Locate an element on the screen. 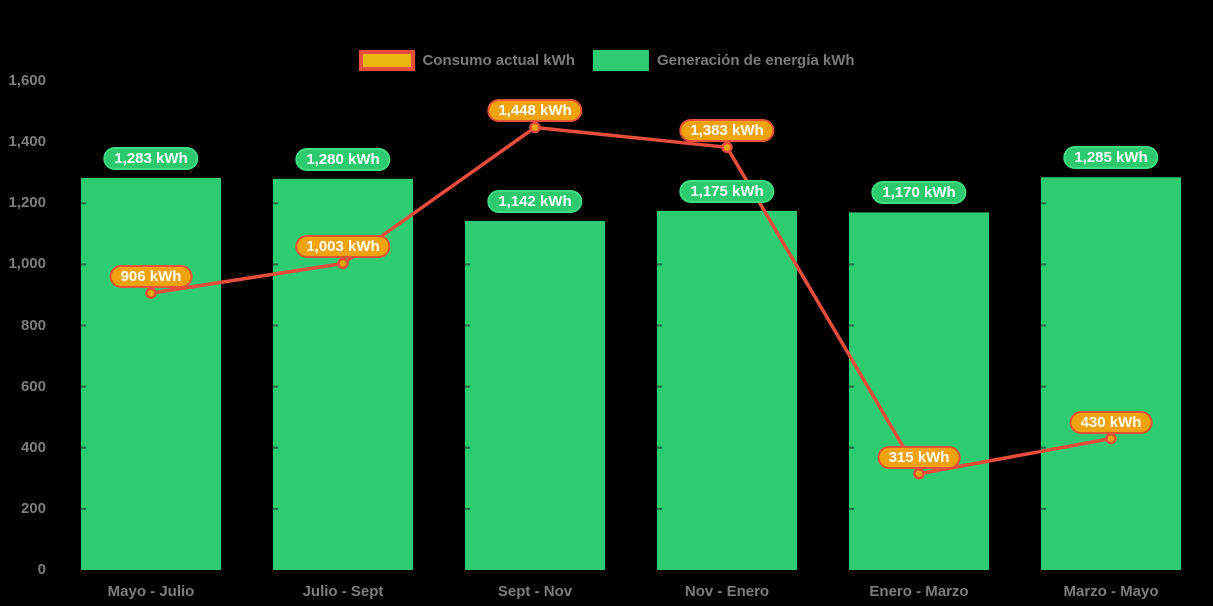 This screenshot has height=606, width=1213. generation-value-label-0: 1,283 kWh is located at coordinates (151, 158).